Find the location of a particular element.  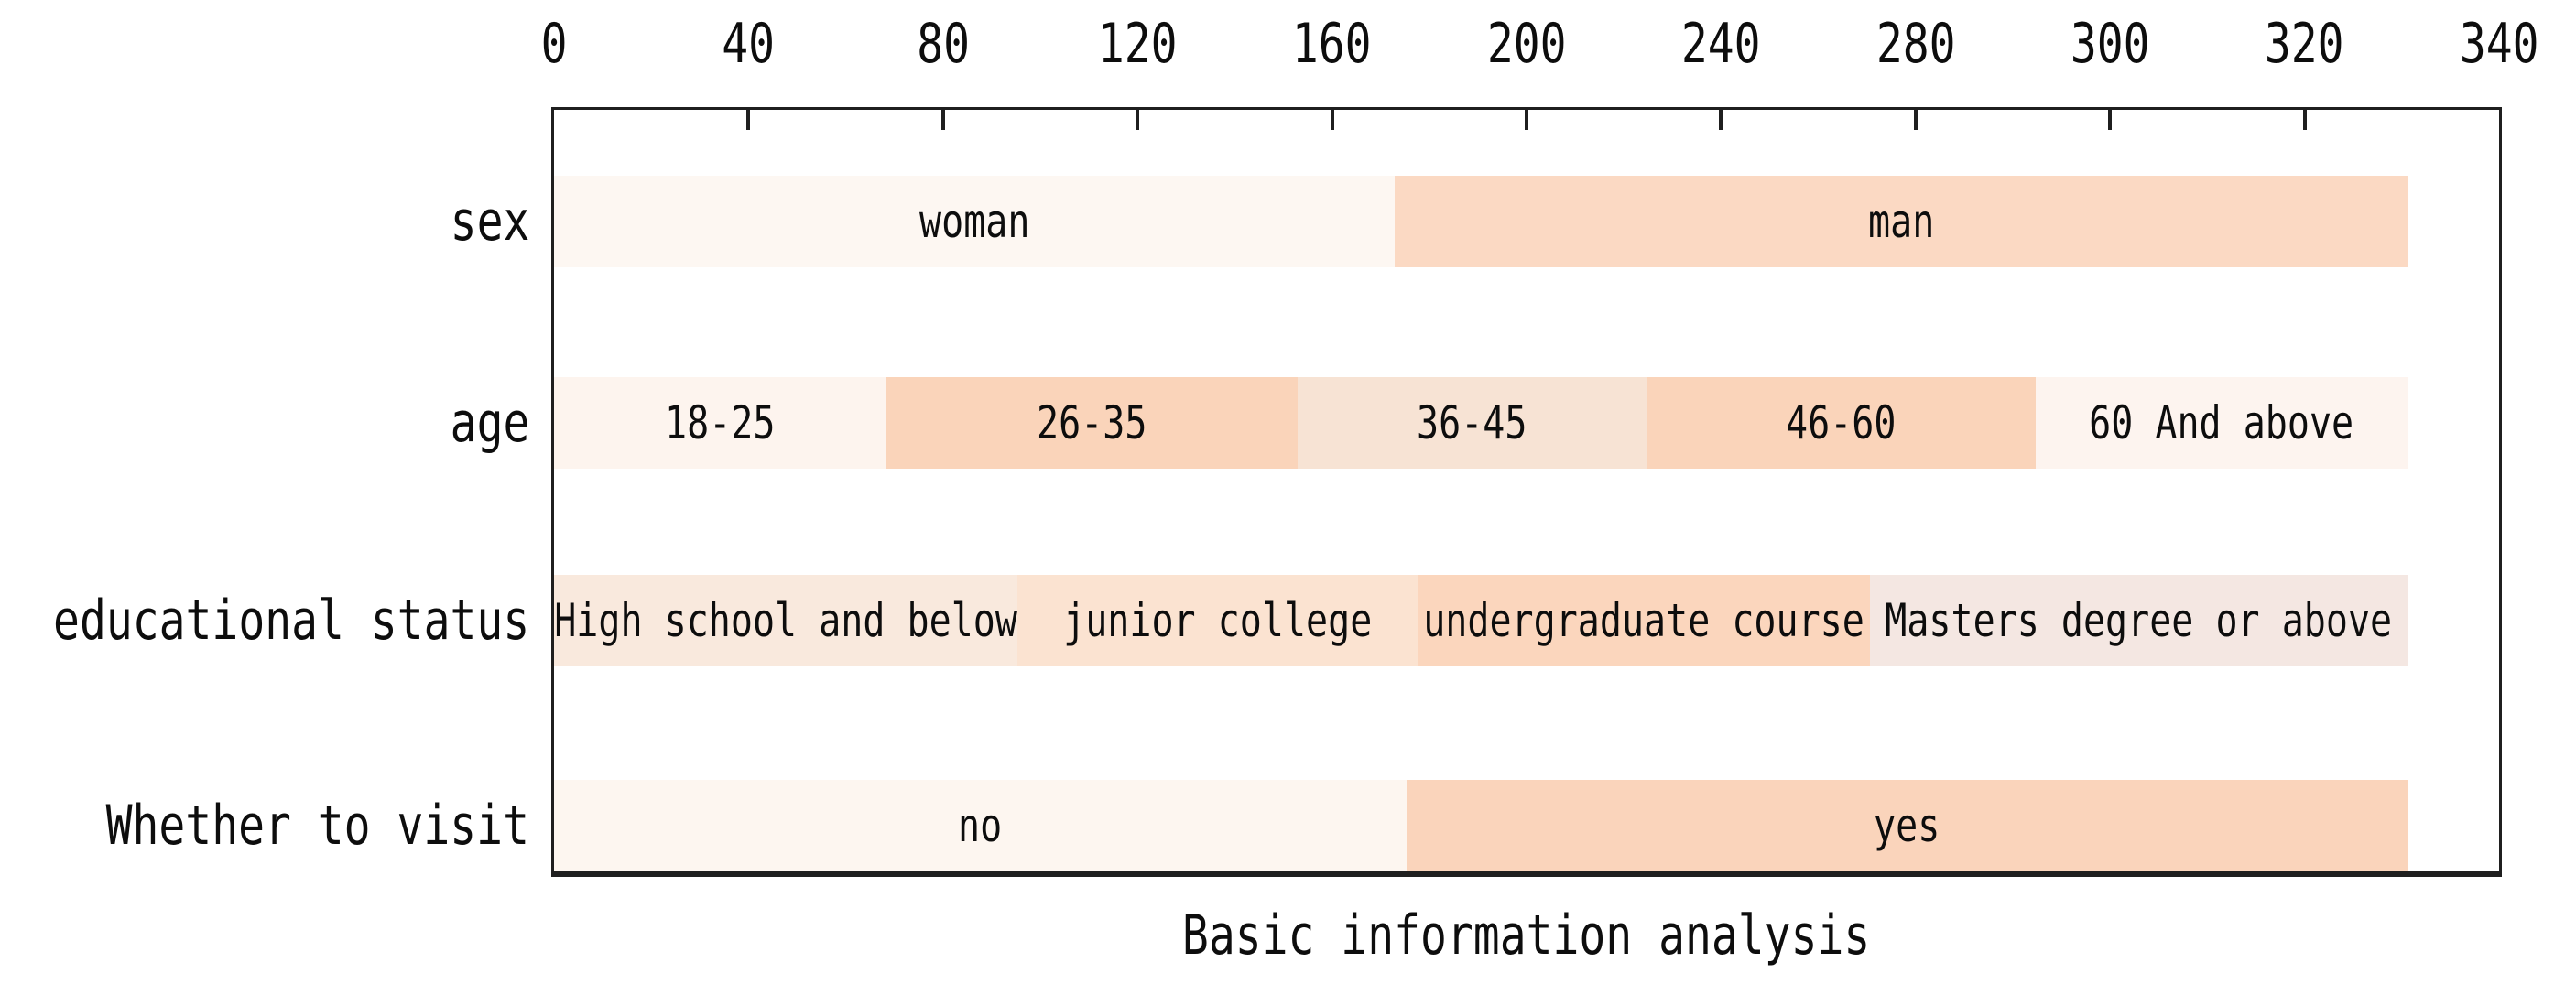

bar-segment-label: 18-25 is located at coordinates (720, 422).